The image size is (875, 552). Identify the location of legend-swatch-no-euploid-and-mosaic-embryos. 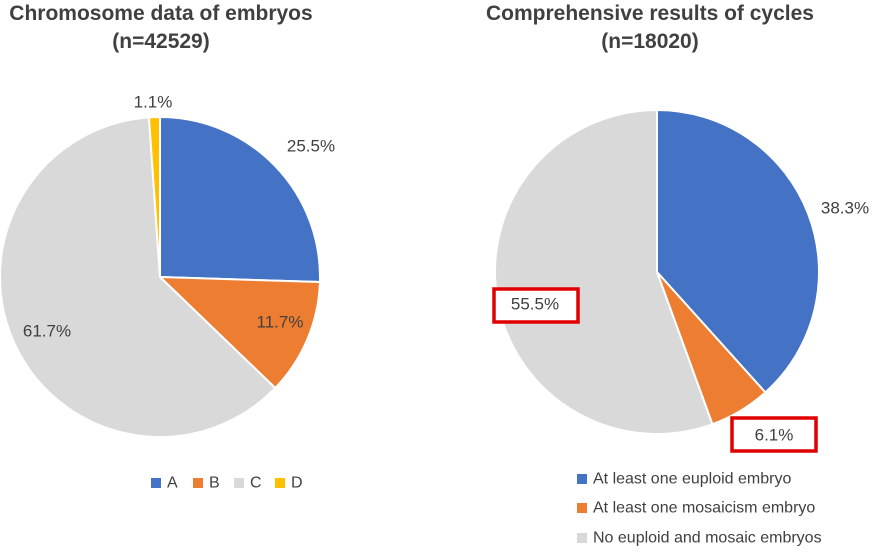
(582, 538).